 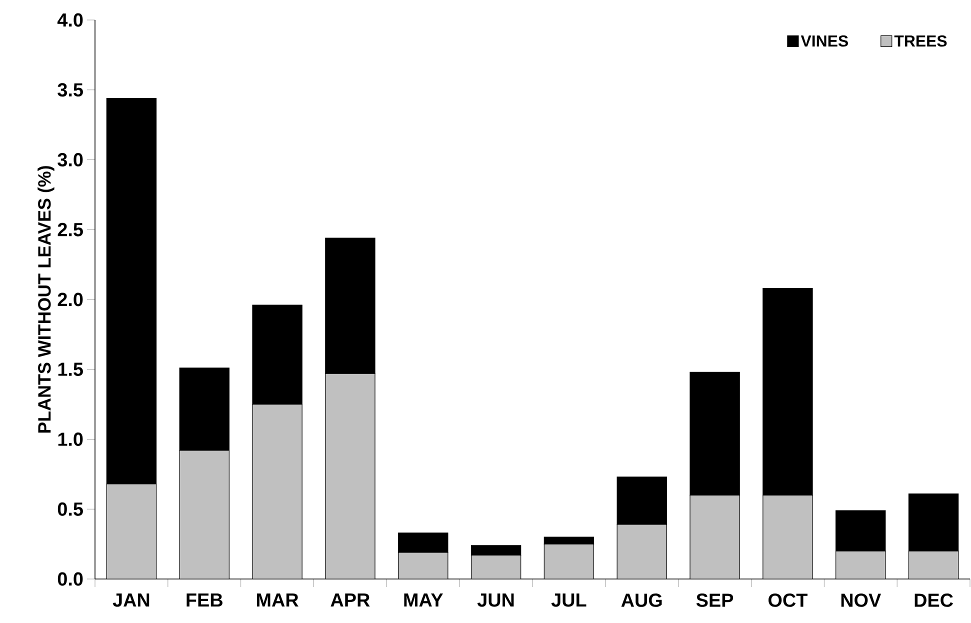 What do you see at coordinates (70, 509) in the screenshot?
I see `y-tick-label: 0.5` at bounding box center [70, 509].